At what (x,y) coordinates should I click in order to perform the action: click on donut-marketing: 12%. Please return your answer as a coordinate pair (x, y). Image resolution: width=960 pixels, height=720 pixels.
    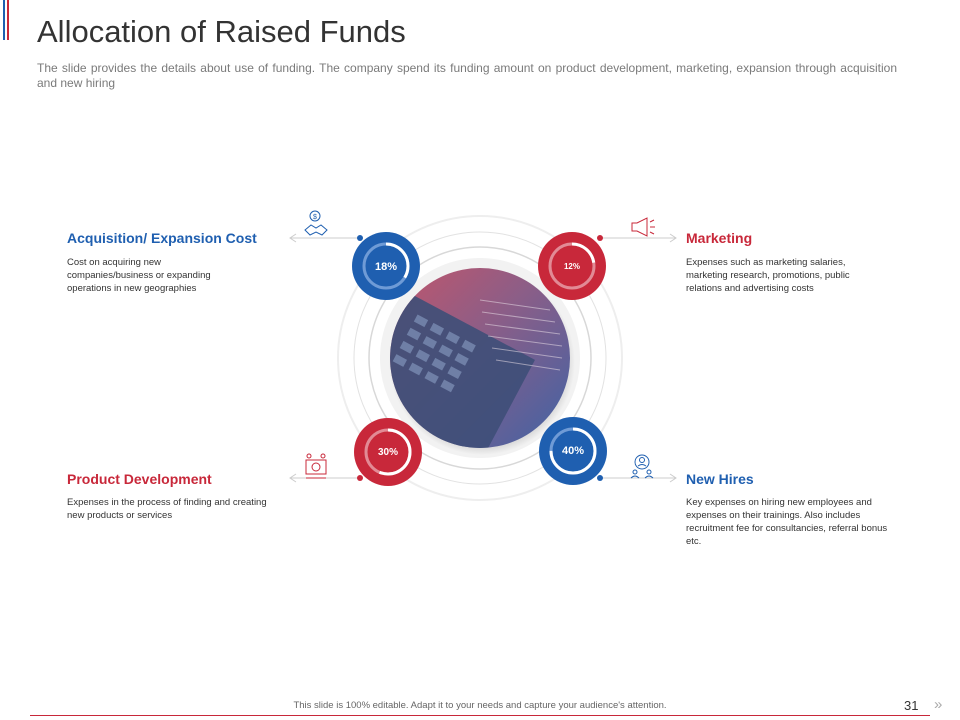
    Looking at the image, I should click on (572, 266).